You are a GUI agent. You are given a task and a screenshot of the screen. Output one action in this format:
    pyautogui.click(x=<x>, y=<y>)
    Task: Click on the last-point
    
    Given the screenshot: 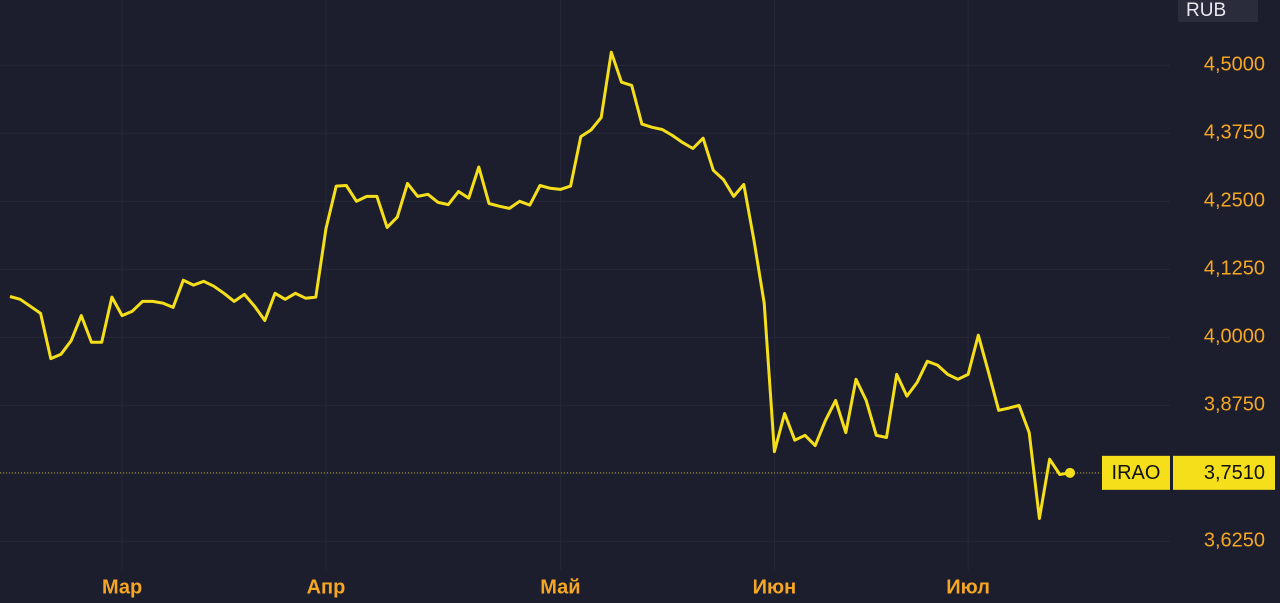 What is the action you would take?
    pyautogui.click(x=1070, y=472)
    